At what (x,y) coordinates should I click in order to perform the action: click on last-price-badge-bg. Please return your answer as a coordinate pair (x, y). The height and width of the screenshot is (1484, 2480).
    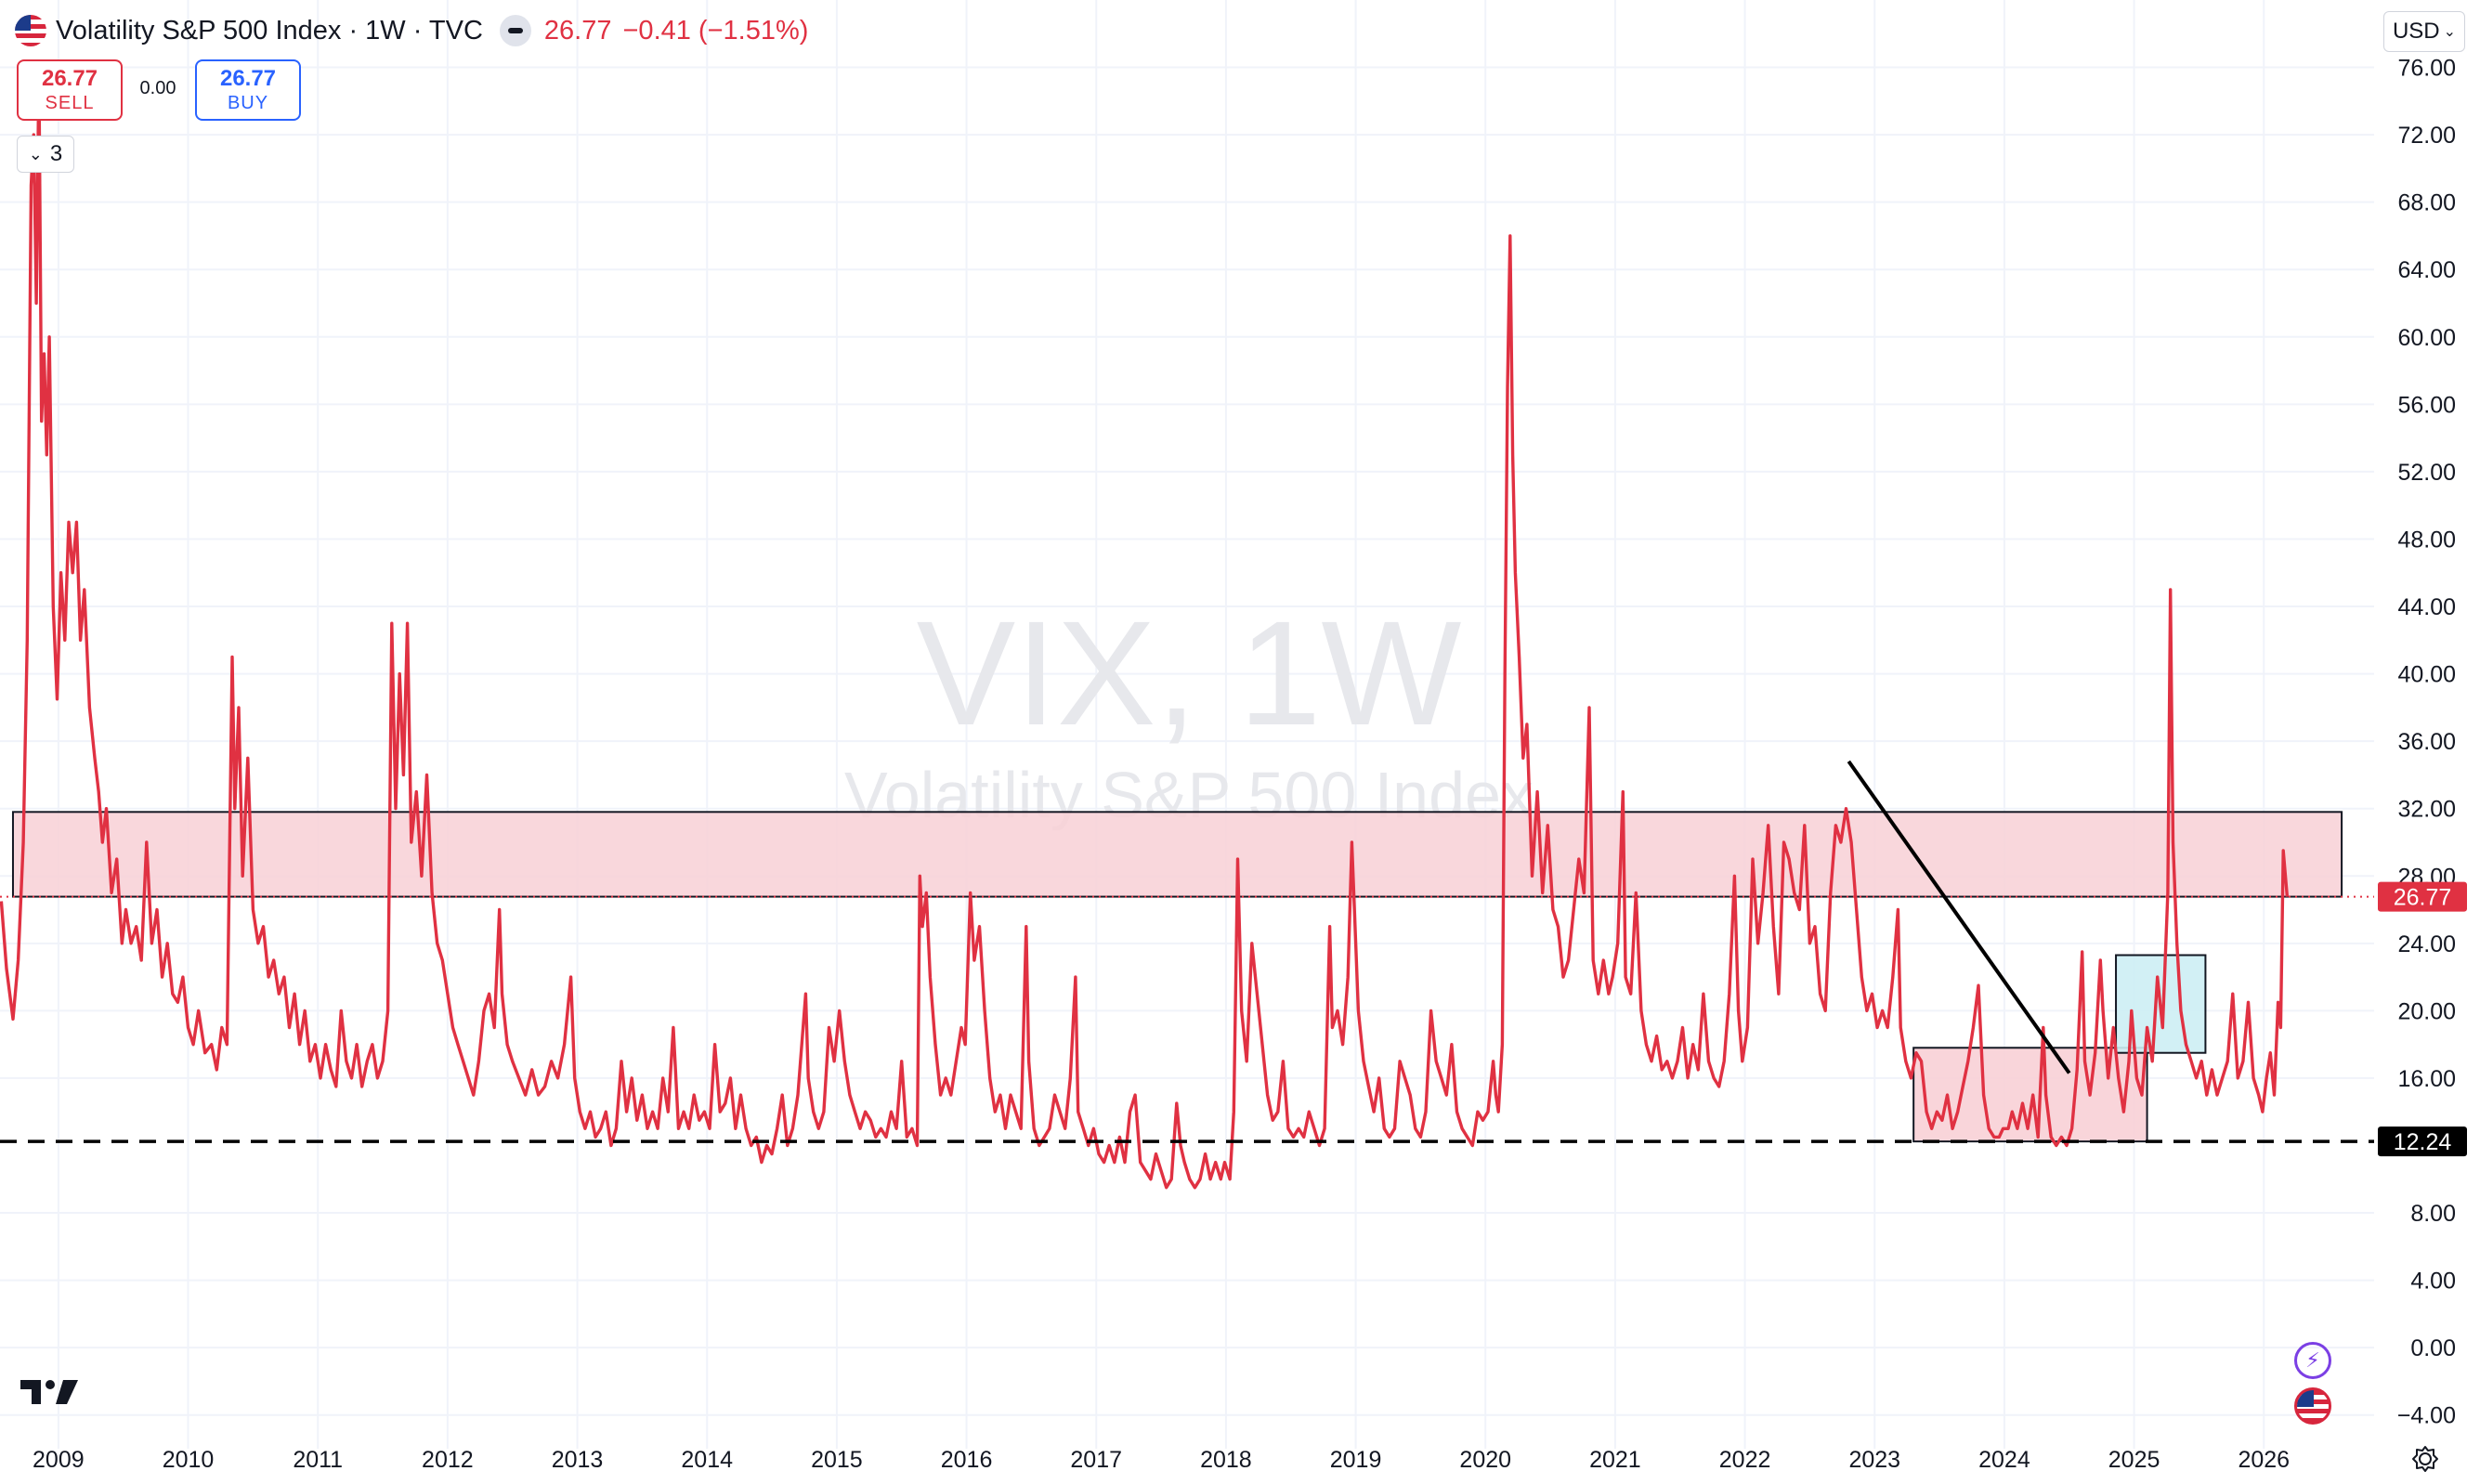
    Looking at the image, I should click on (2422, 896).